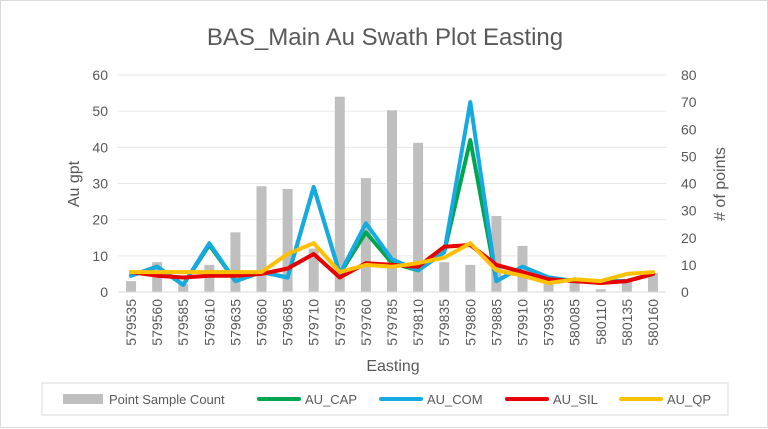 Image resolution: width=768 pixels, height=429 pixels. What do you see at coordinates (575, 322) in the screenshot?
I see `x-tick-label: 580085` at bounding box center [575, 322].